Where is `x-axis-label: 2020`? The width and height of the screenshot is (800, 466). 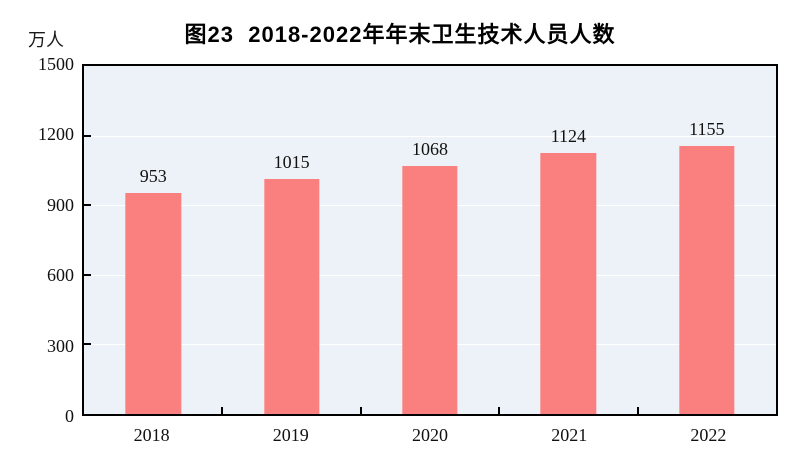 x-axis-label: 2020 is located at coordinates (430, 435).